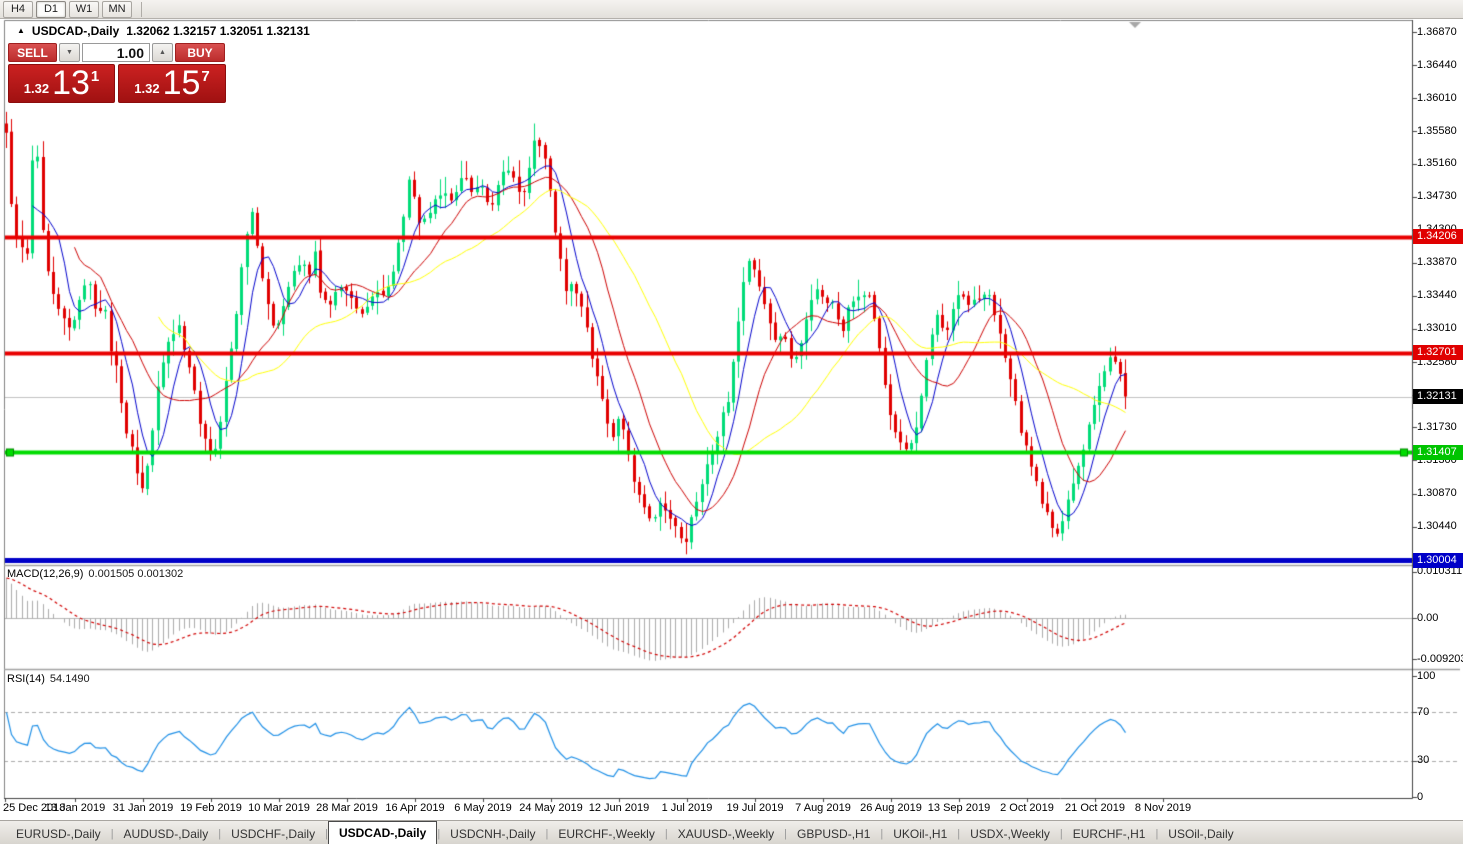  I want to click on toolbar-separator, so click(141, 9).